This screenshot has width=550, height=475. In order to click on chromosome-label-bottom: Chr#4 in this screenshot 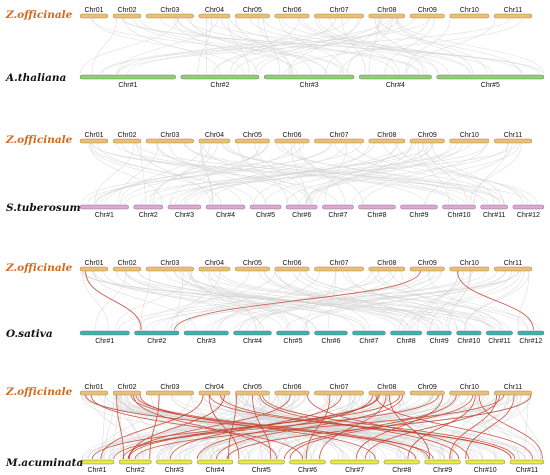, I will do `click(252, 341)`.